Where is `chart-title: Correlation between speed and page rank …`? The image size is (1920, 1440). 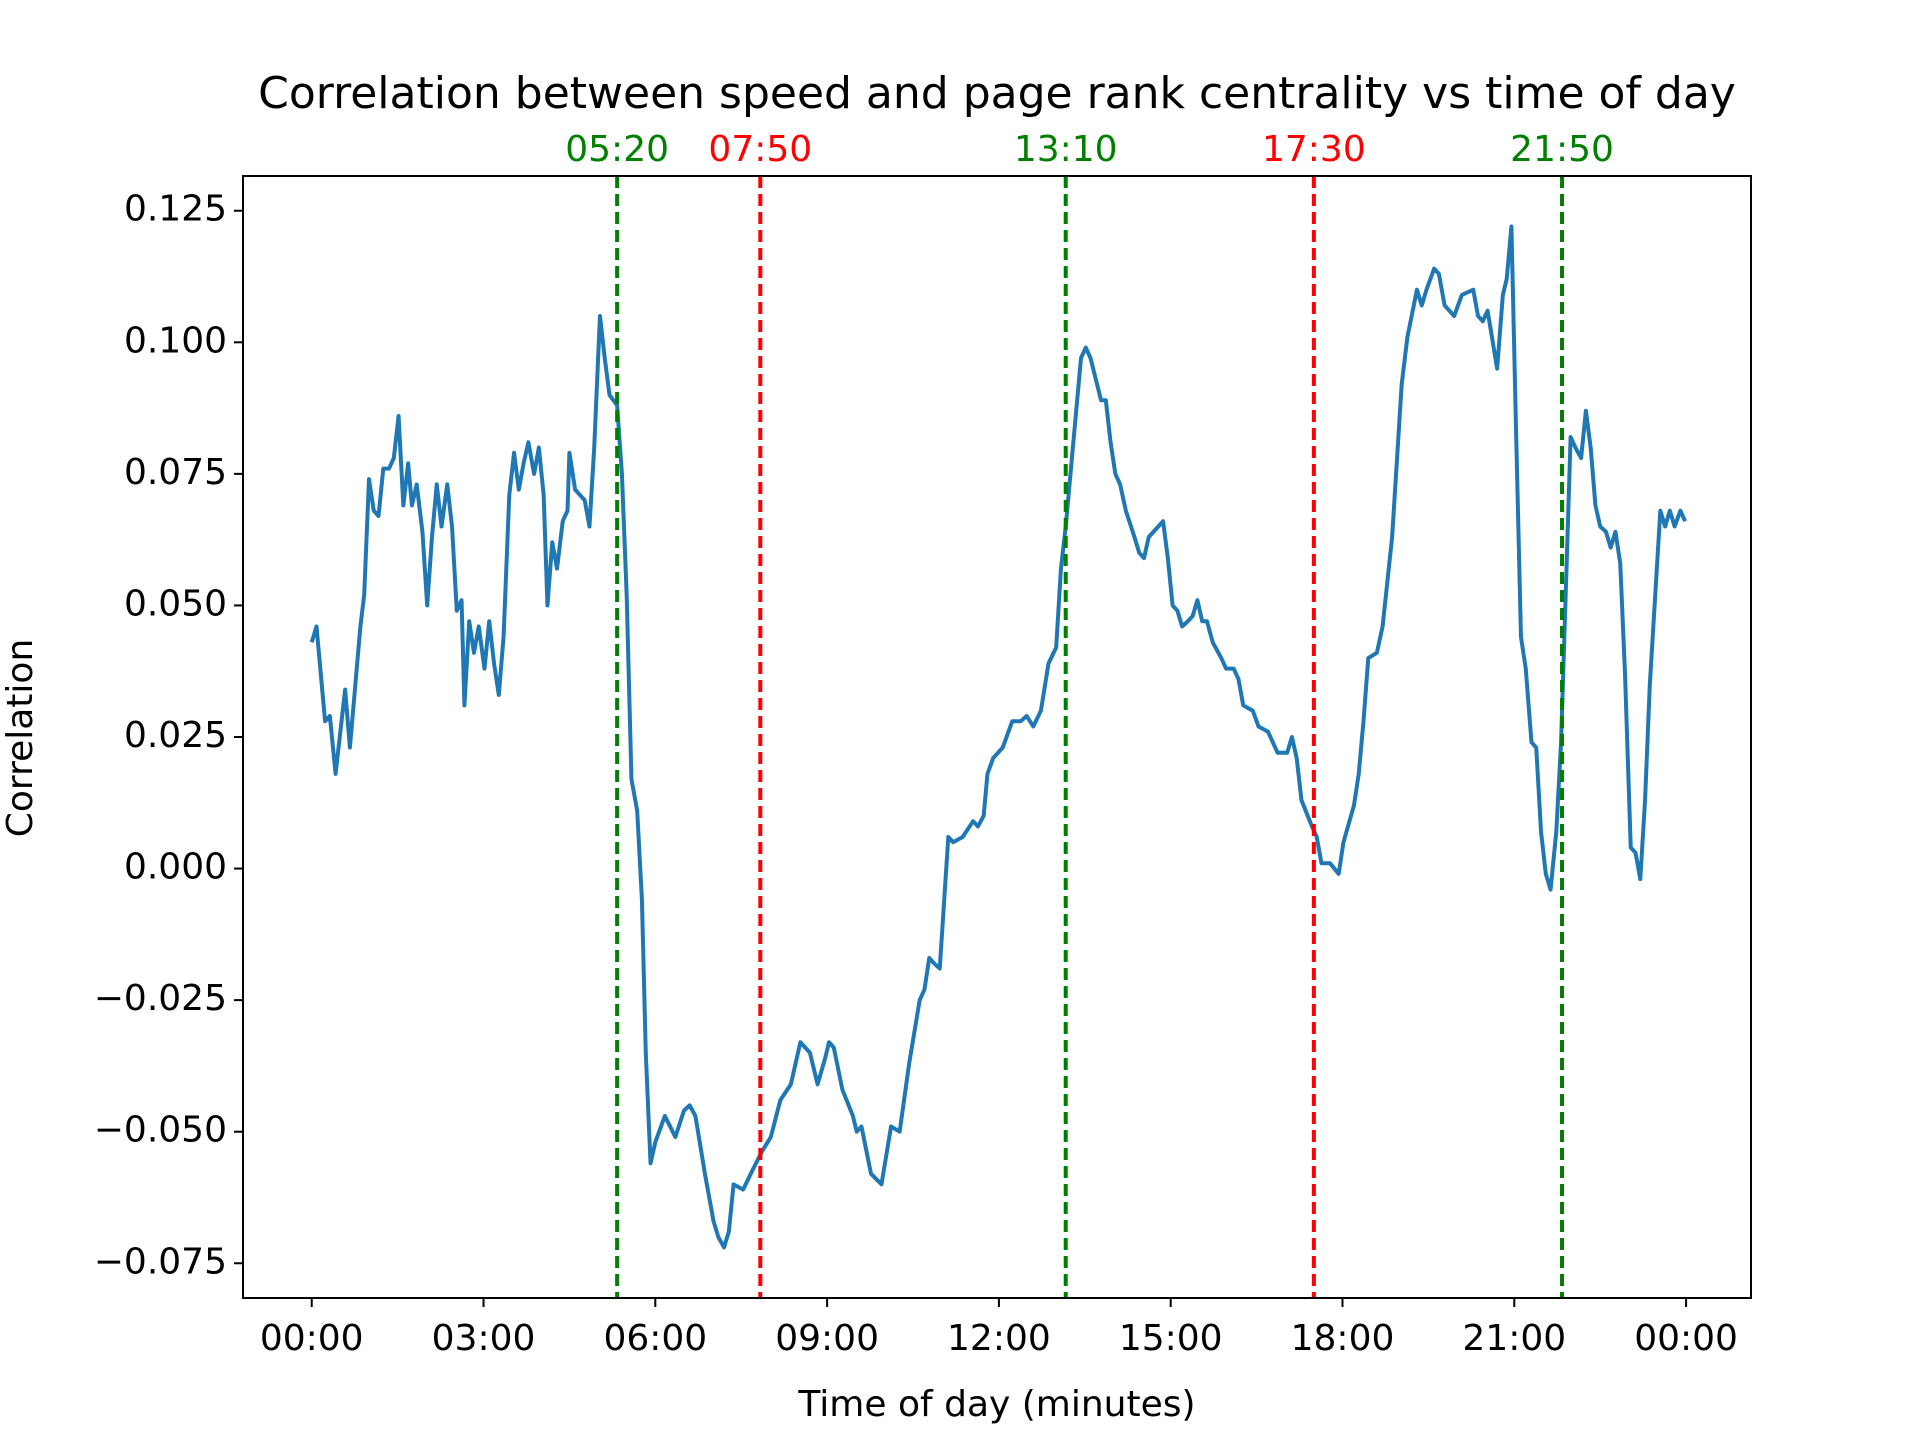
chart-title: Correlation between speed and page rank … is located at coordinates (997, 93).